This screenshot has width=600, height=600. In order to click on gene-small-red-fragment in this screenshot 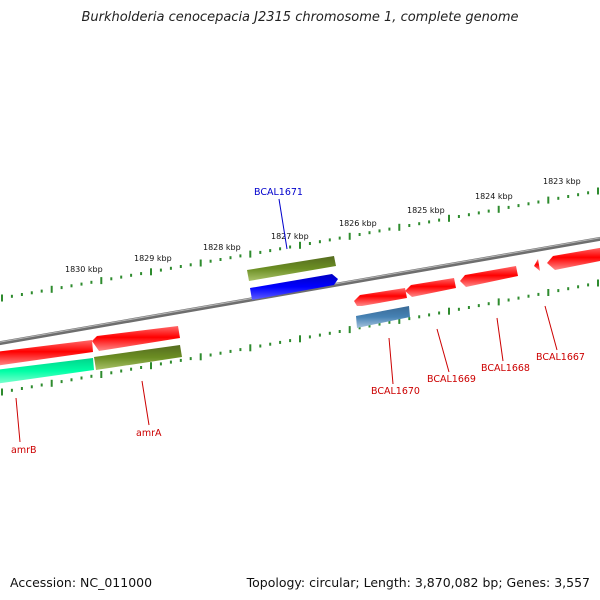, I will do `click(537, 265)`.